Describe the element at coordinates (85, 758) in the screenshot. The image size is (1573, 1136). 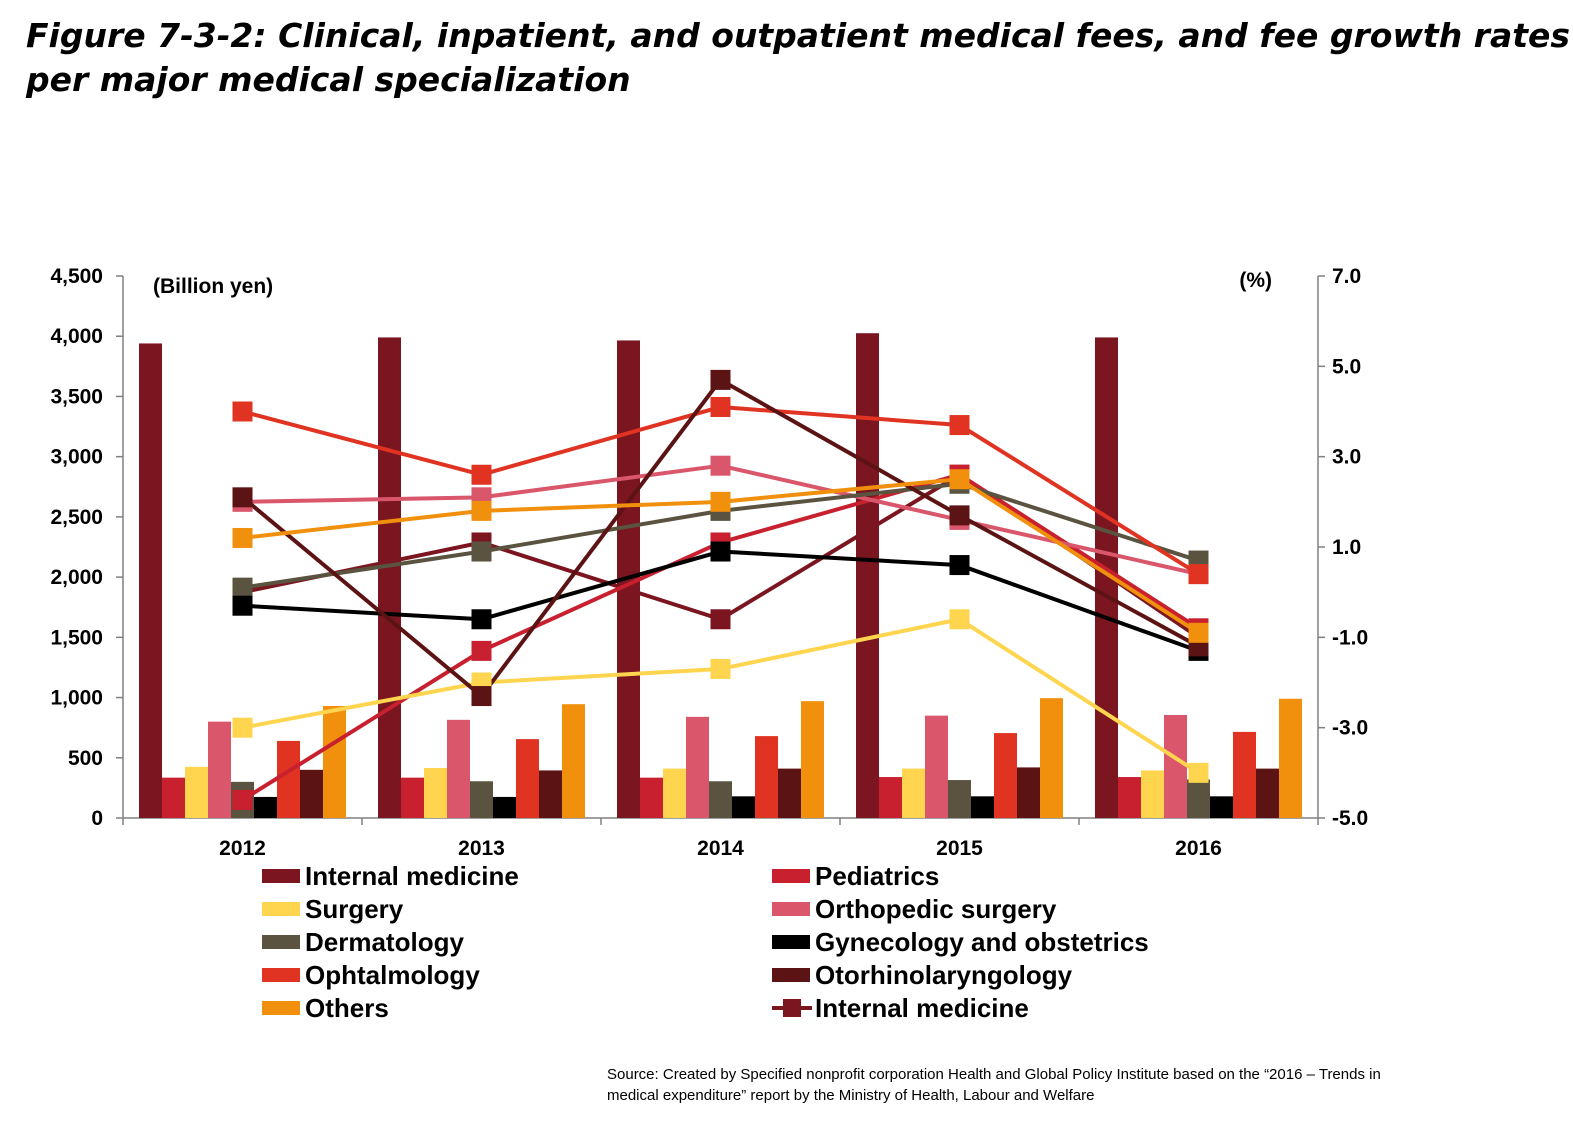
I see `y-left-tick-label: 500` at that location.